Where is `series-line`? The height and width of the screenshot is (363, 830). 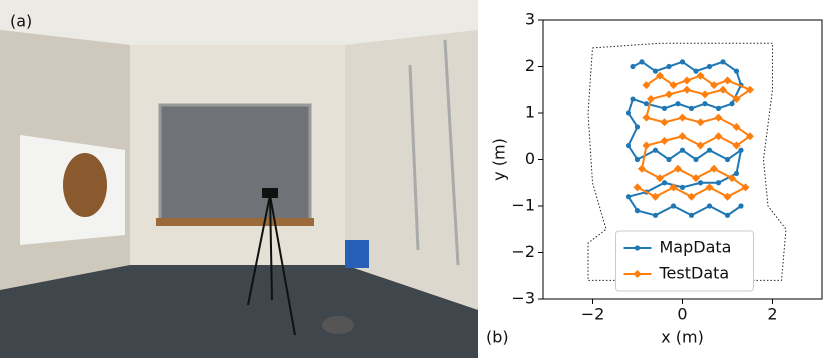 series-line is located at coordinates (695, 136).